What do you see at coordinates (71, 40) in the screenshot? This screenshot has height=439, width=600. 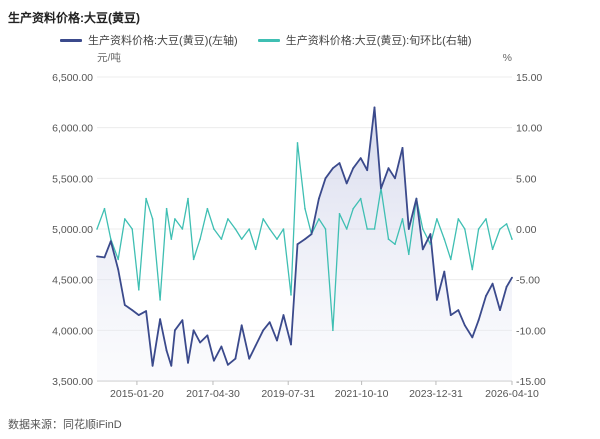 I see `legend-swatch-price` at bounding box center [71, 40].